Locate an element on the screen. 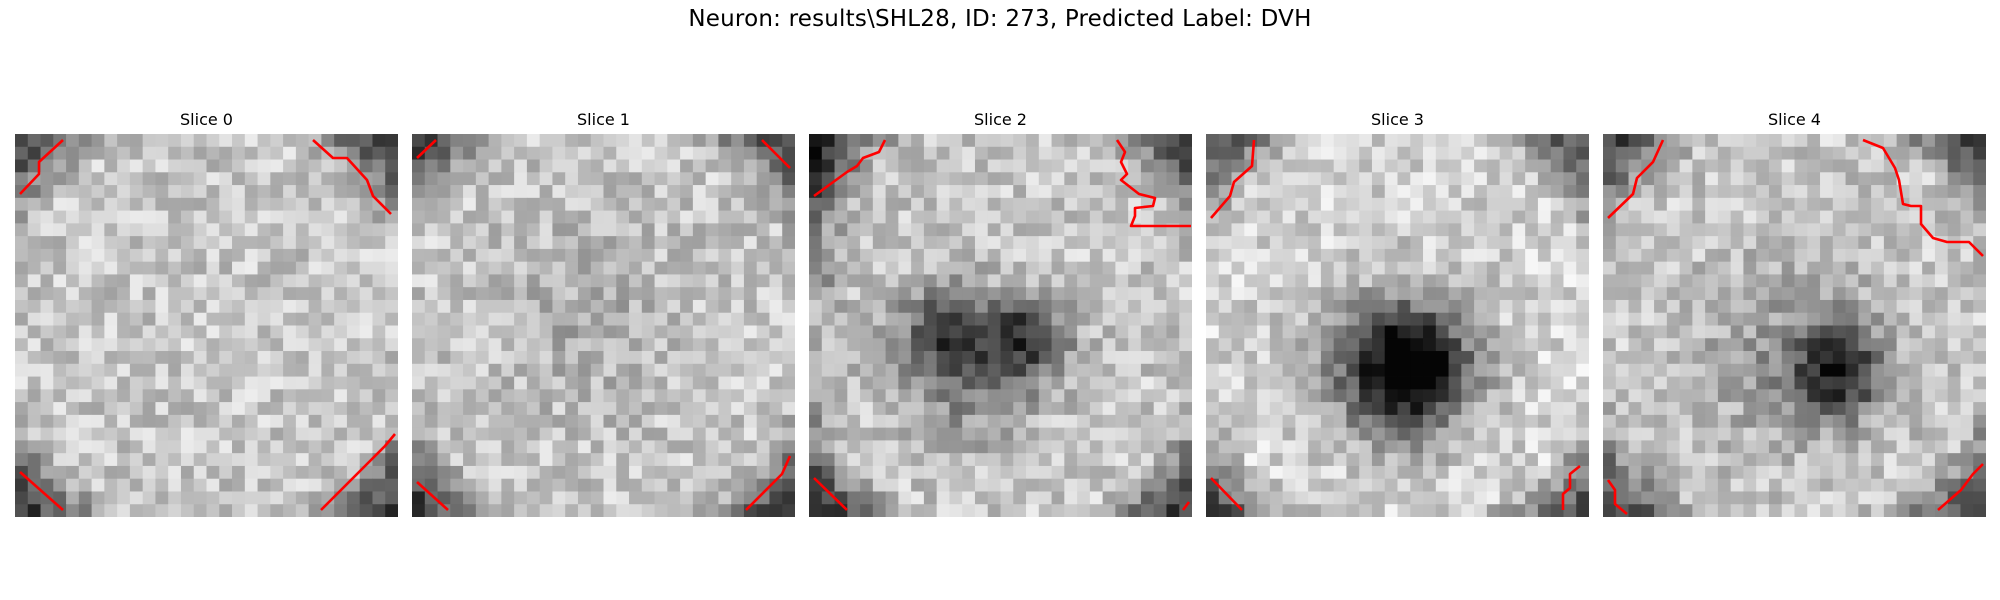 Image resolution: width=2000 pixels, height=600 pixels. slice-title: Slice 0 is located at coordinates (206, 119).